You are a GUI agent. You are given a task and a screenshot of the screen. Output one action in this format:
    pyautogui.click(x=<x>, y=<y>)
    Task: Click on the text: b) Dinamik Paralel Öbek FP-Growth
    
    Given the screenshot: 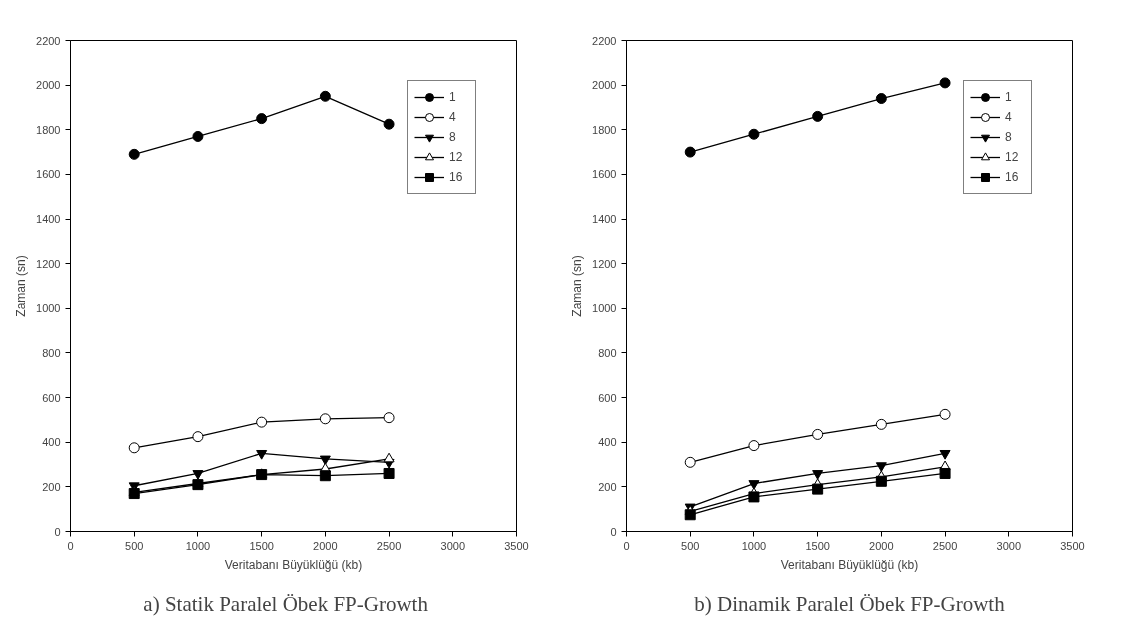 What is the action you would take?
    pyautogui.click(x=850, y=603)
    